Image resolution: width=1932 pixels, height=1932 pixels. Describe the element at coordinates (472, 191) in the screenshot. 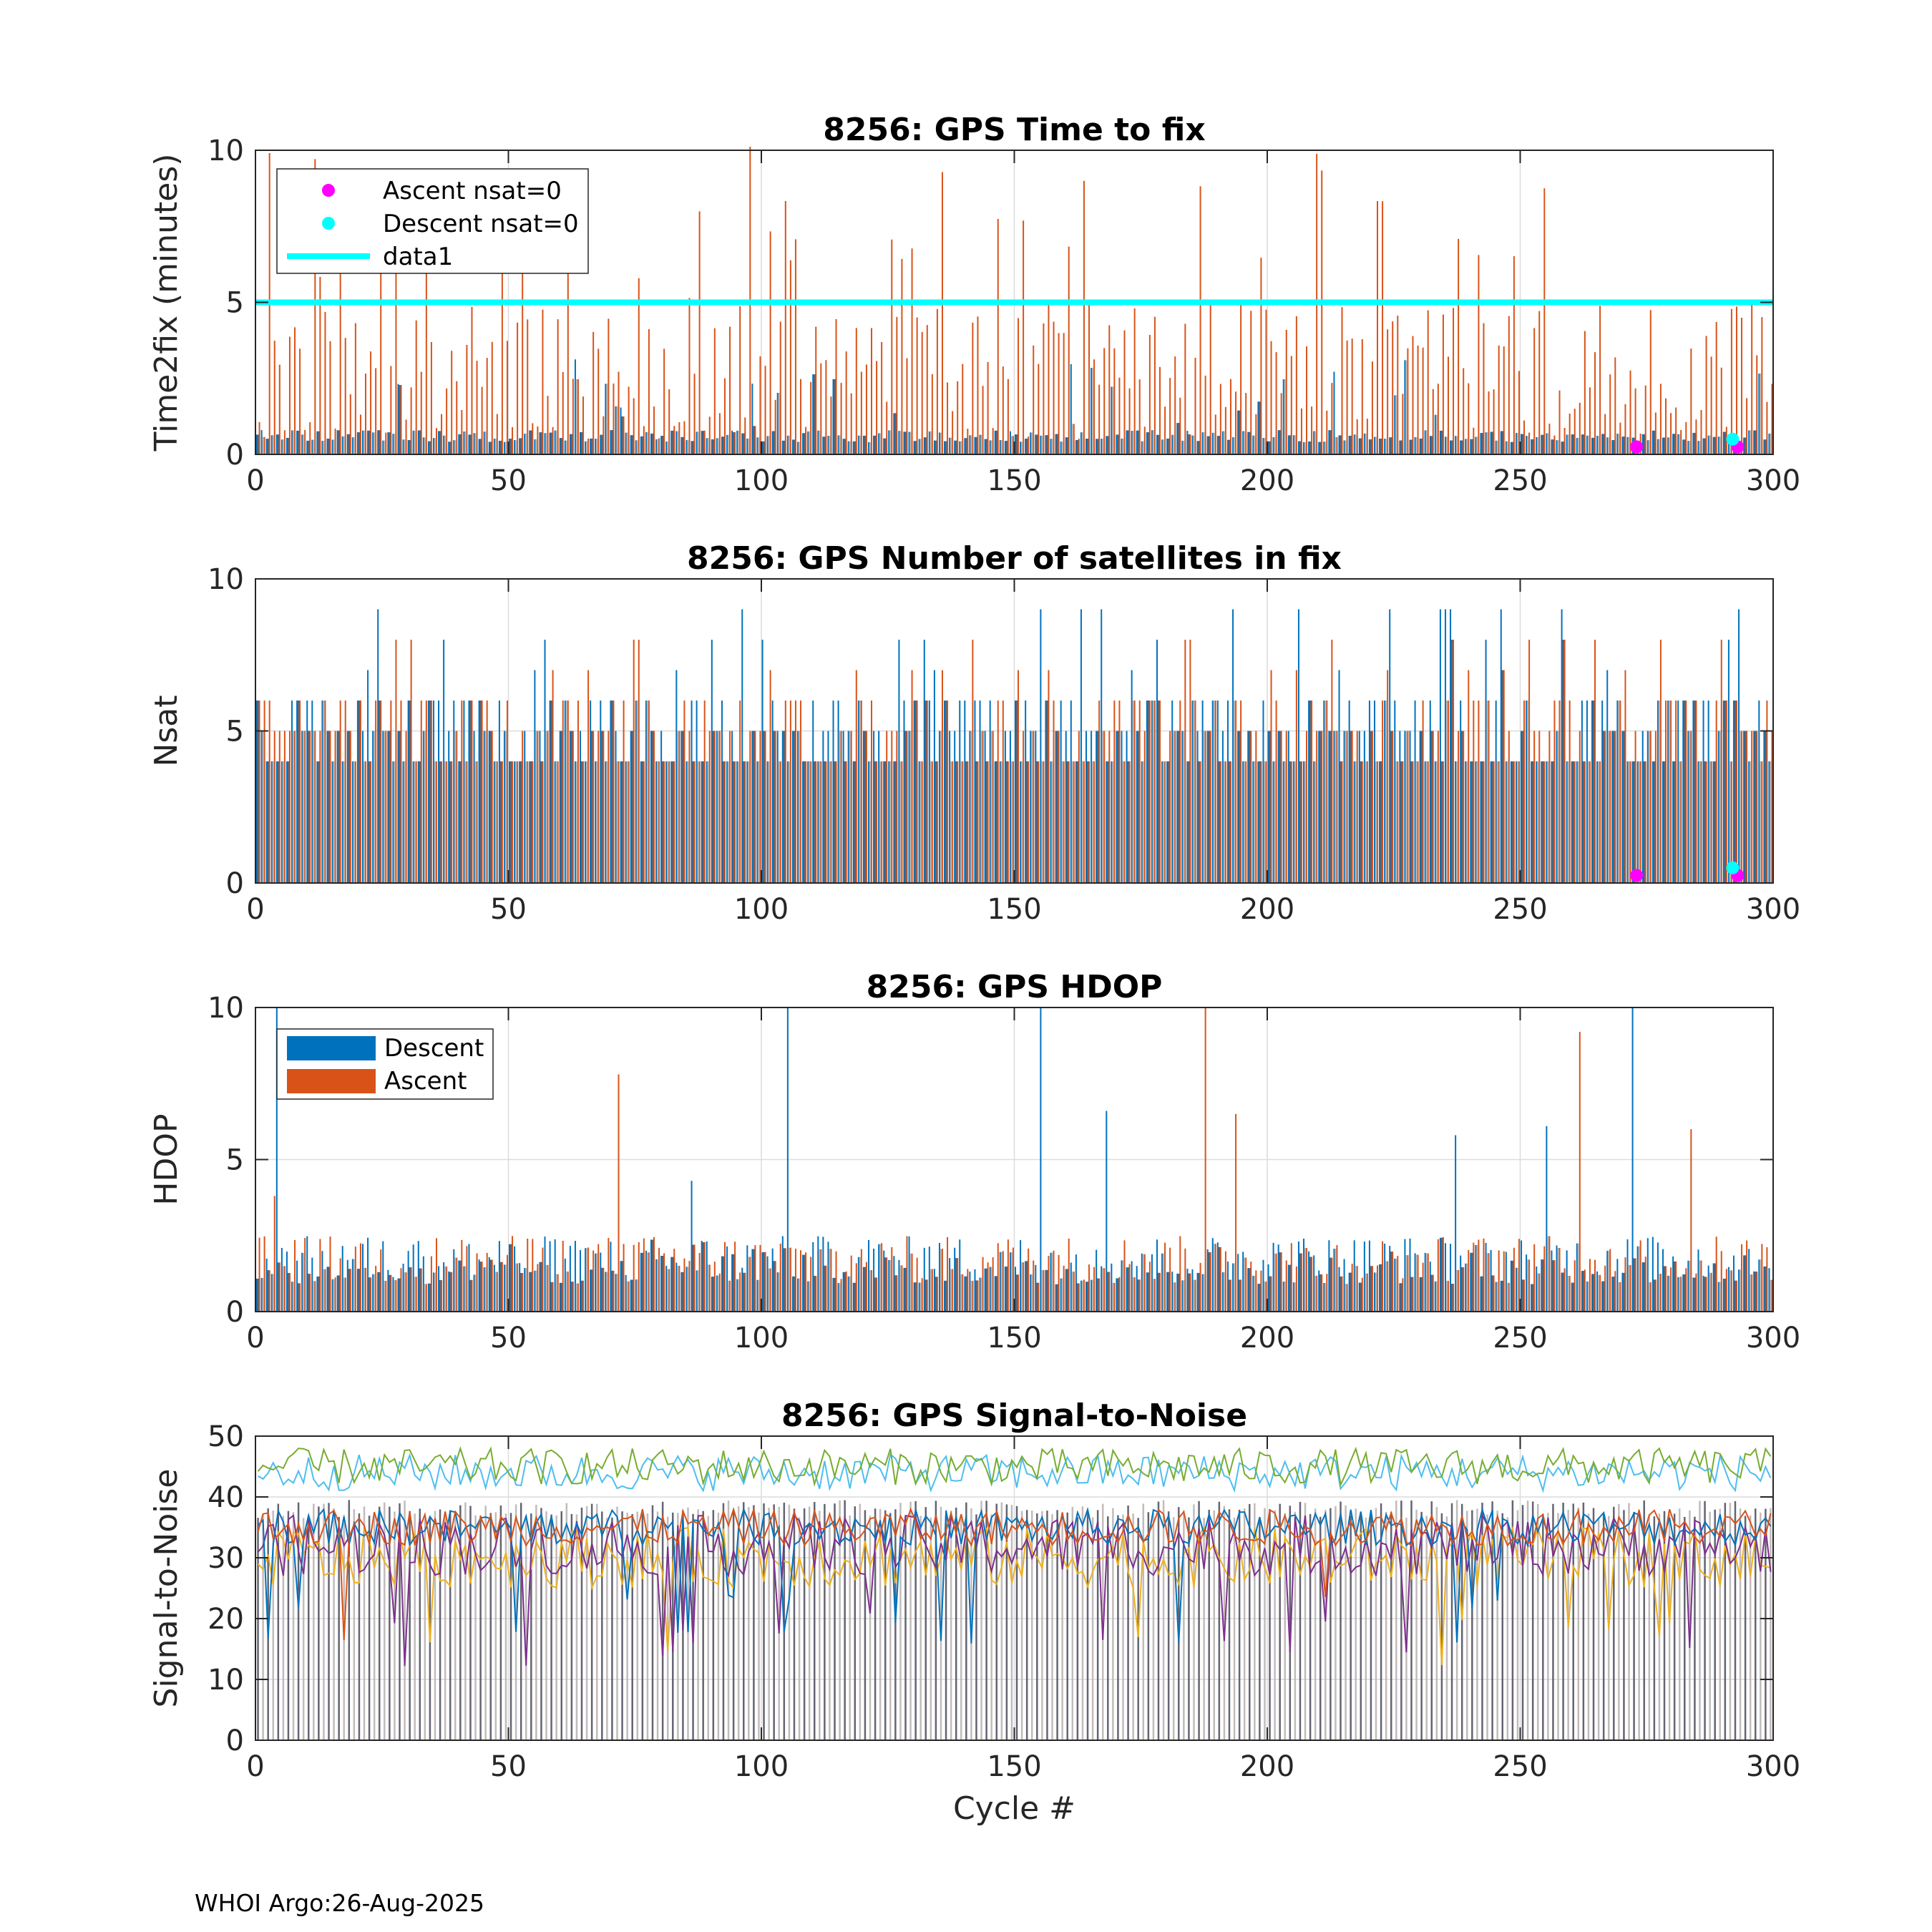

I see `legend-label: Ascent nsat=0` at that location.